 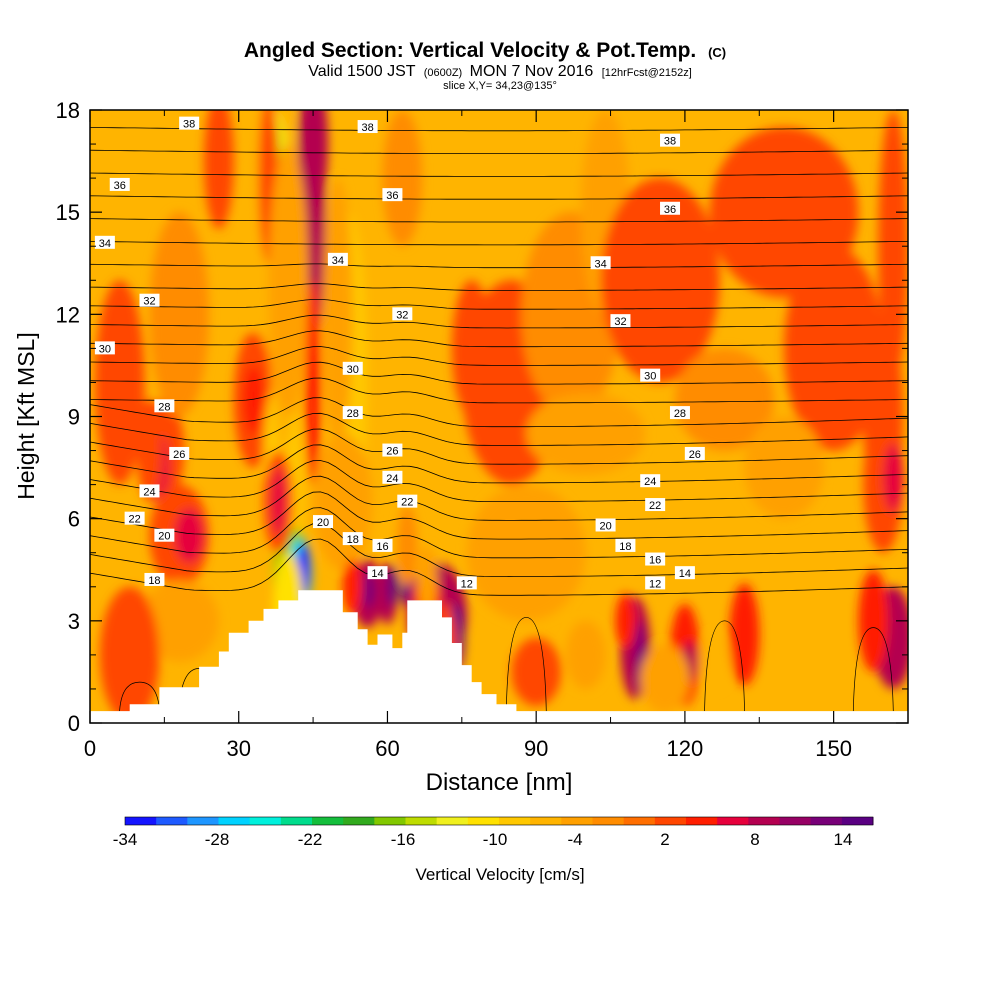 What do you see at coordinates (68, 110) in the screenshot?
I see `y-tick-label: 18` at bounding box center [68, 110].